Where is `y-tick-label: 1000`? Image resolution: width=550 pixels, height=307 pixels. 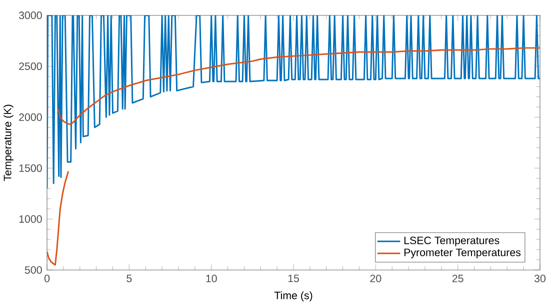
y-tick-label: 1000 is located at coordinates (30, 219).